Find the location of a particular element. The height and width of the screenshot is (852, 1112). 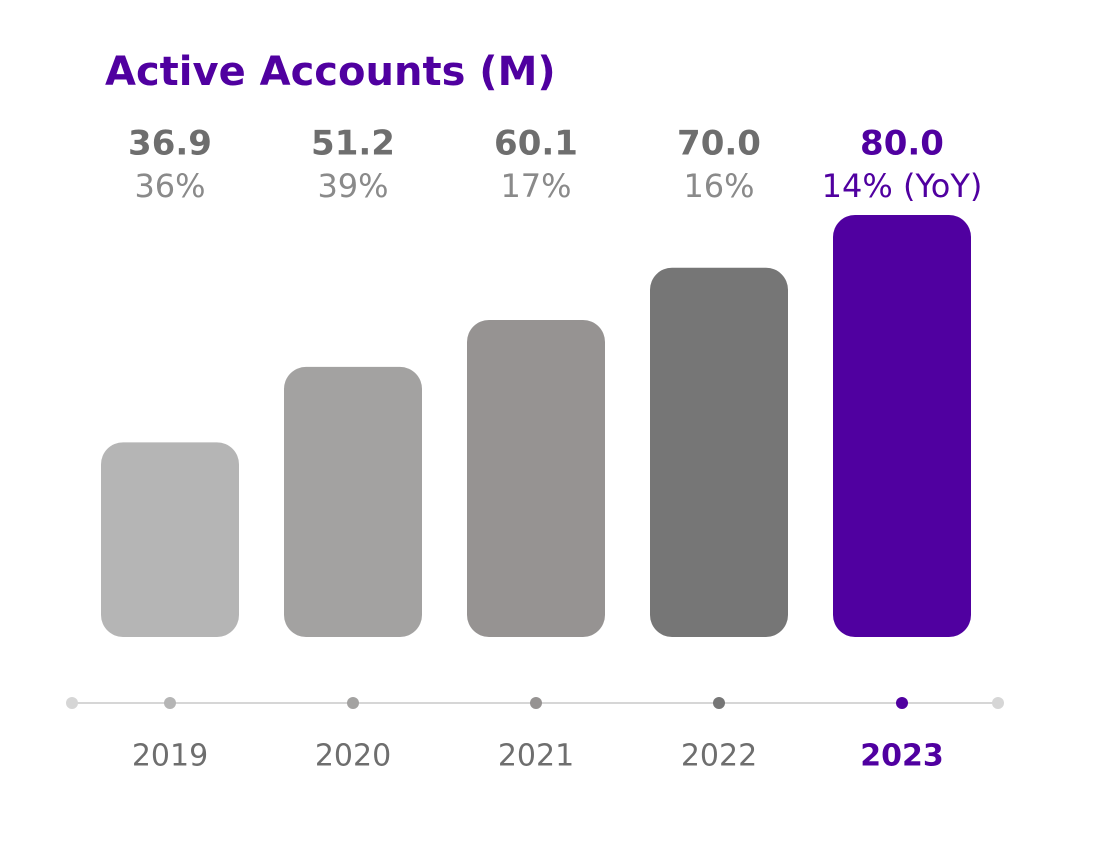

chart-title: Active Accounts (M) is located at coordinates (330, 72).